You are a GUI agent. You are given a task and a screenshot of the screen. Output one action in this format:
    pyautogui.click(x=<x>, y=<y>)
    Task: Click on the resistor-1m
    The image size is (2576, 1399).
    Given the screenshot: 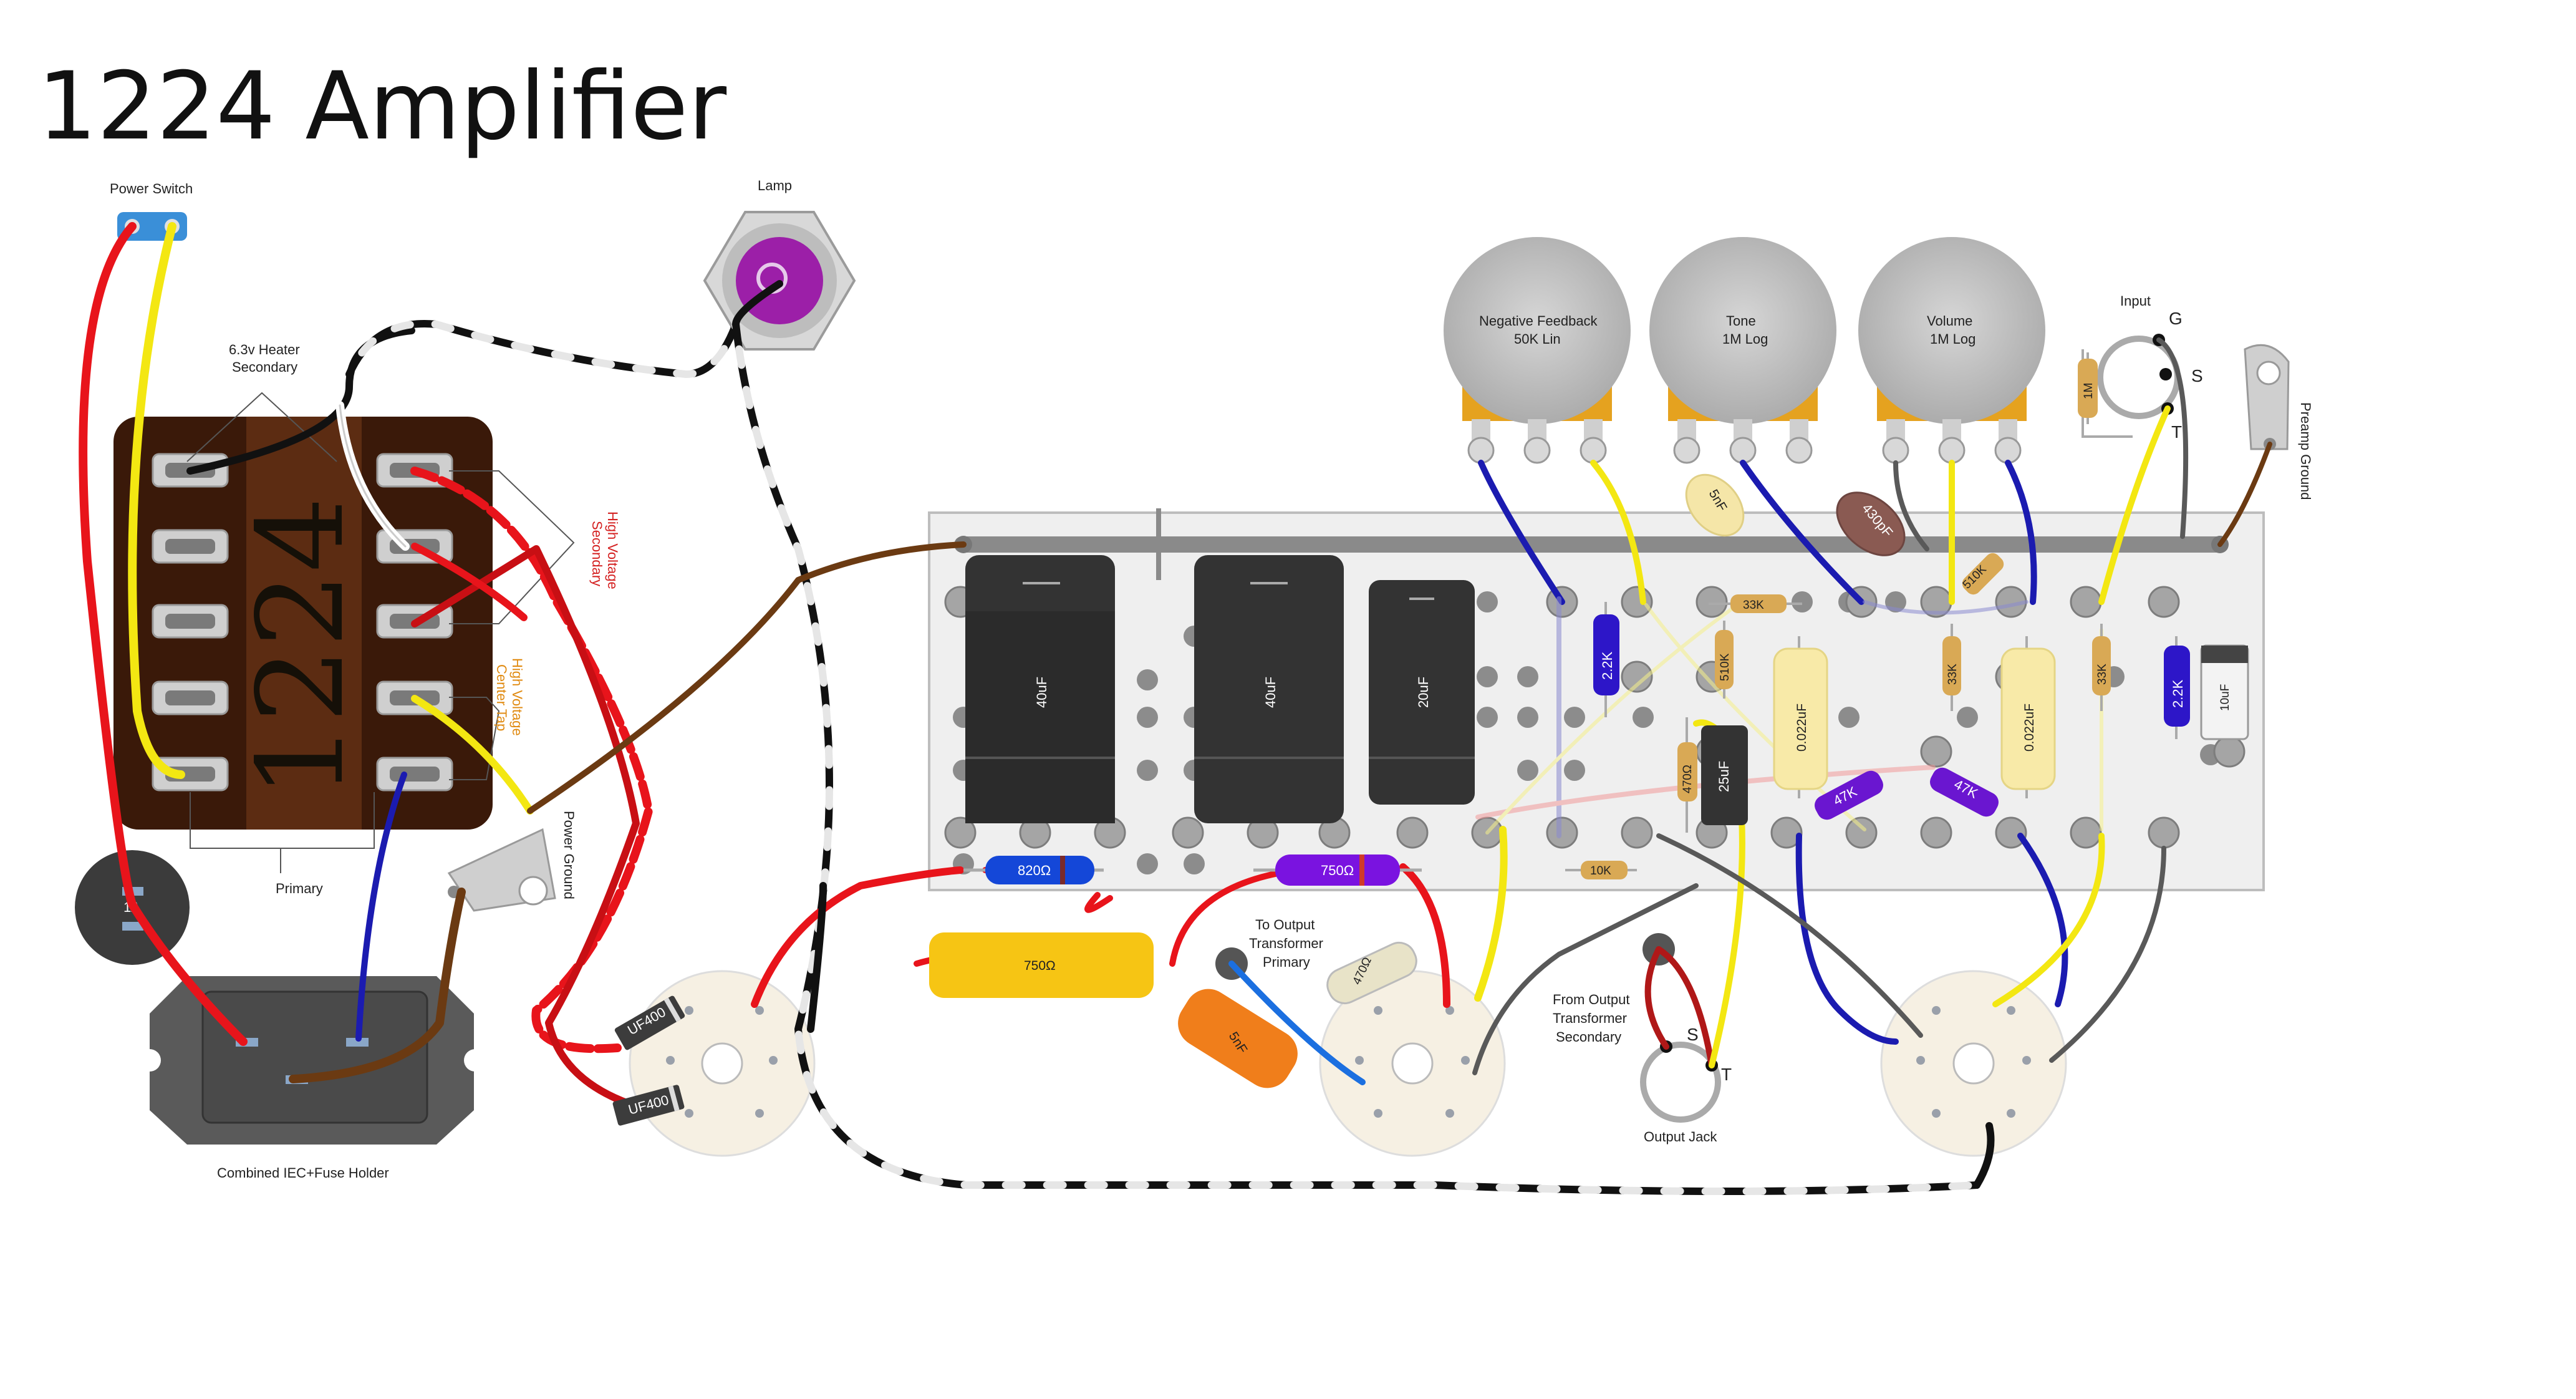 What is the action you would take?
    pyautogui.click(x=2088, y=388)
    